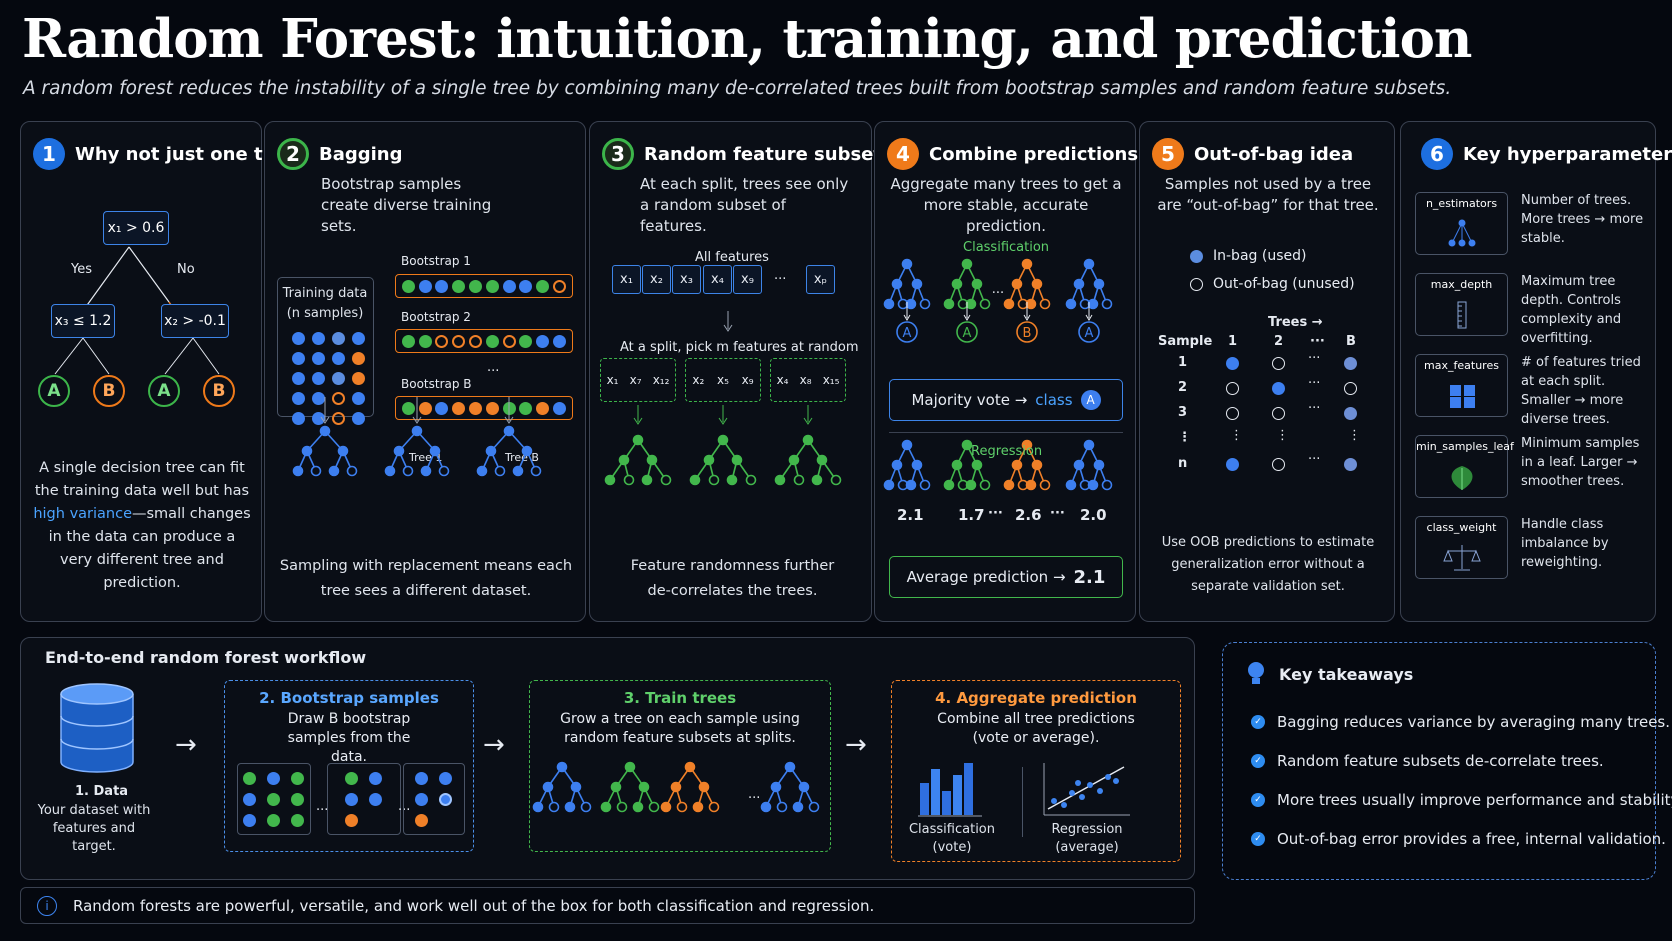  What do you see at coordinates (82, 514) in the screenshot?
I see `high-variance-highlight: high variance` at bounding box center [82, 514].